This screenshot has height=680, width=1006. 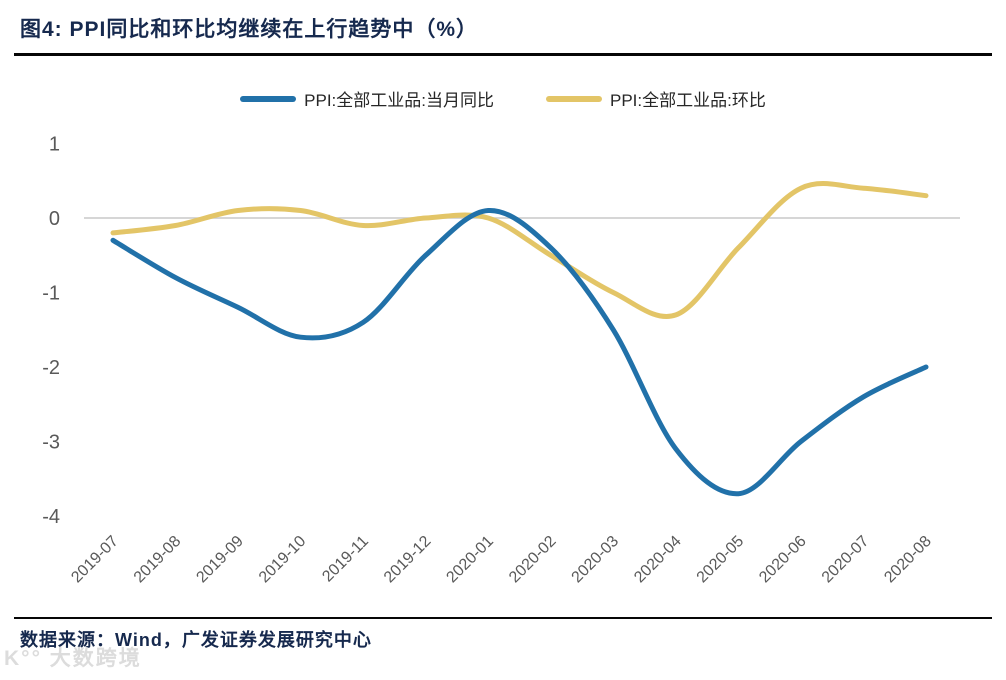 I want to click on title-divider, so click(x=503, y=54).